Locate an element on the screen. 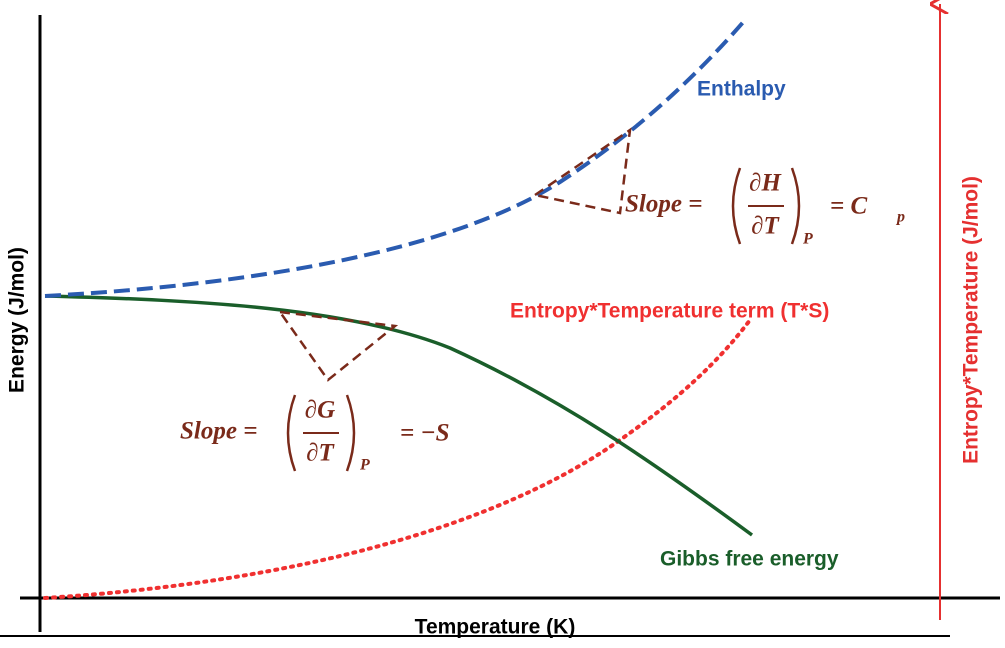 The width and height of the screenshot is (1005, 648). gibbs-label: Gibbs free energy is located at coordinates (749, 559).